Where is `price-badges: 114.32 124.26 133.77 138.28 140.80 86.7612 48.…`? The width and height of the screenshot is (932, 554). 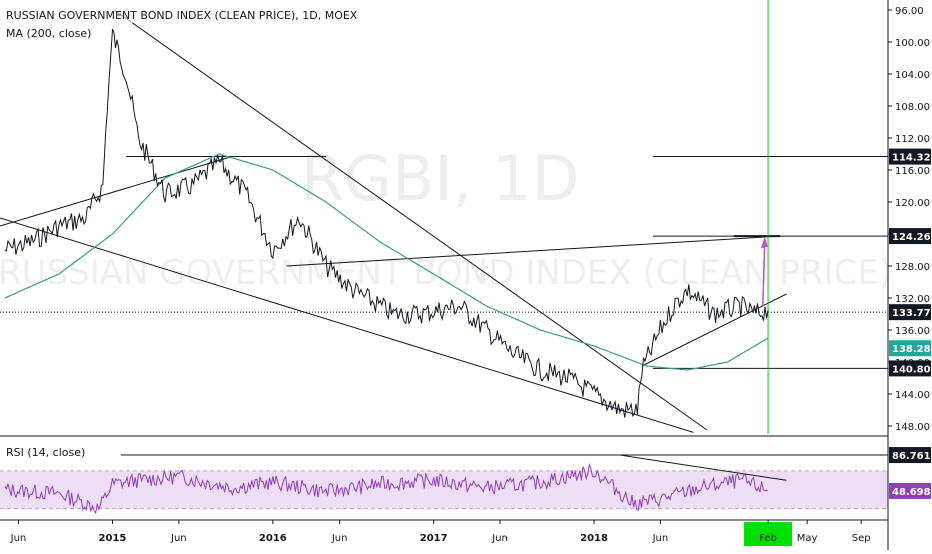 price-badges: 114.32 124.26 133.77 138.28 140.80 86.7612 48.… is located at coordinates (910, 323).